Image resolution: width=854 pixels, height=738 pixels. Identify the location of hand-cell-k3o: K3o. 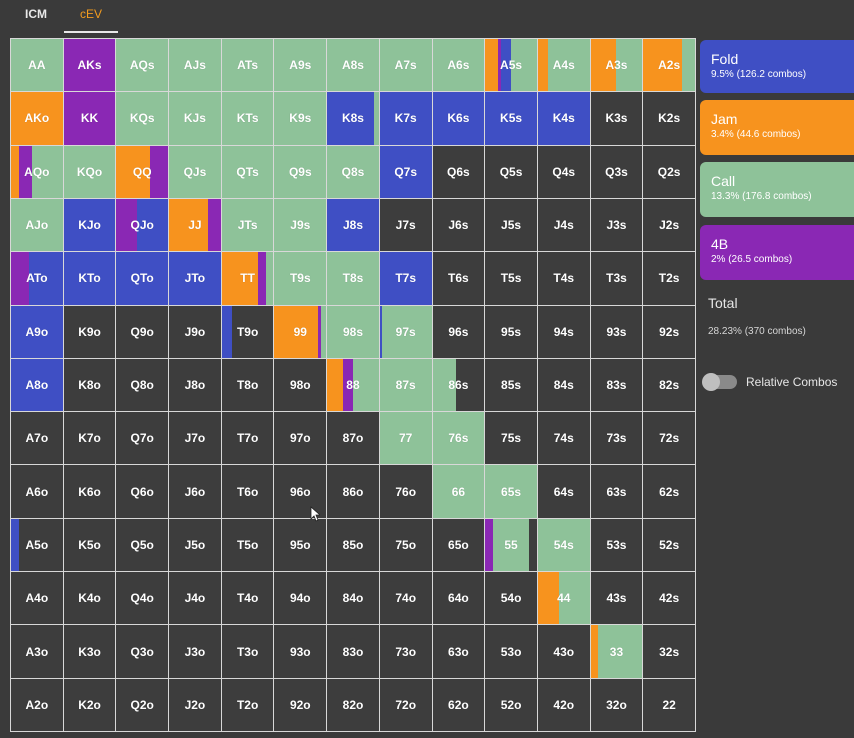
(89, 651).